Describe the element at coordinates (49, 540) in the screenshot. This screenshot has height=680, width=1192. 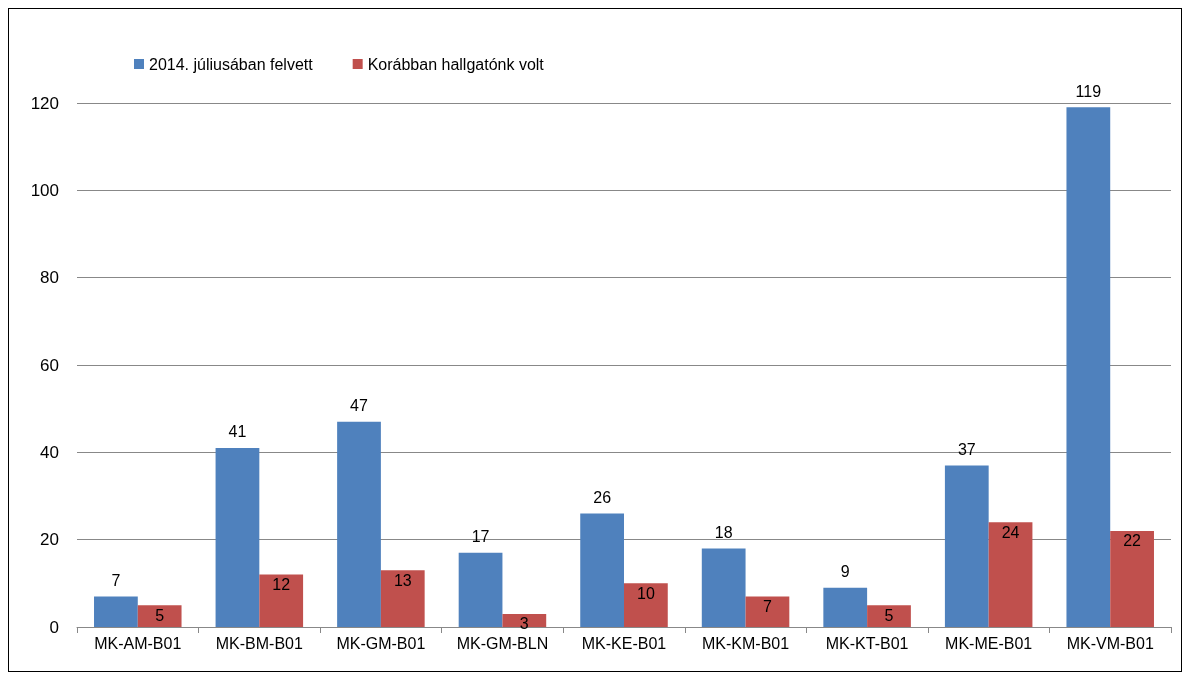
I see `y-tick-label: 20` at that location.